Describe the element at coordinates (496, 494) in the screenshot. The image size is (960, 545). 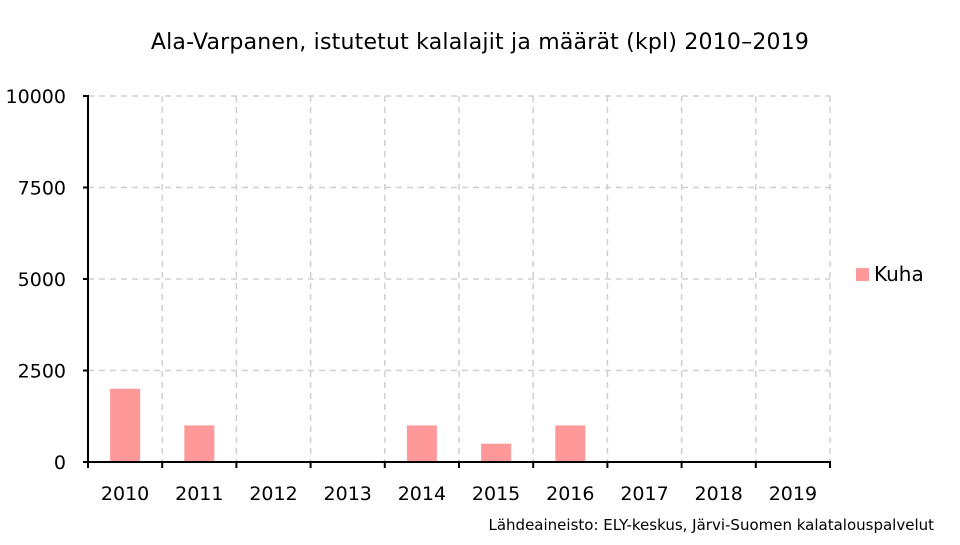
I see `x-tick-label-2015: 2015` at that location.